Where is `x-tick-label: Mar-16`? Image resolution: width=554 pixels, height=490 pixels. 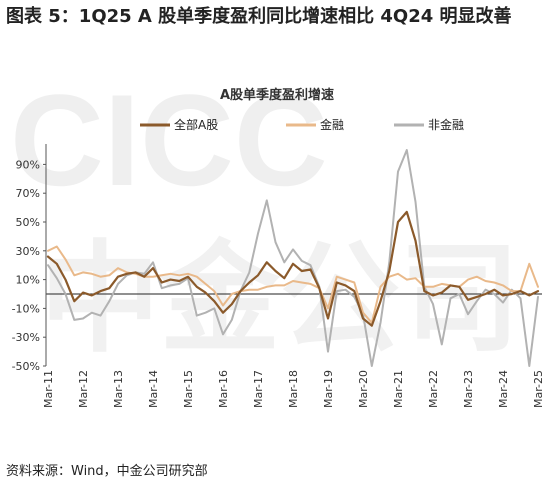 x-tick-label: Mar-16 is located at coordinates (223, 389).